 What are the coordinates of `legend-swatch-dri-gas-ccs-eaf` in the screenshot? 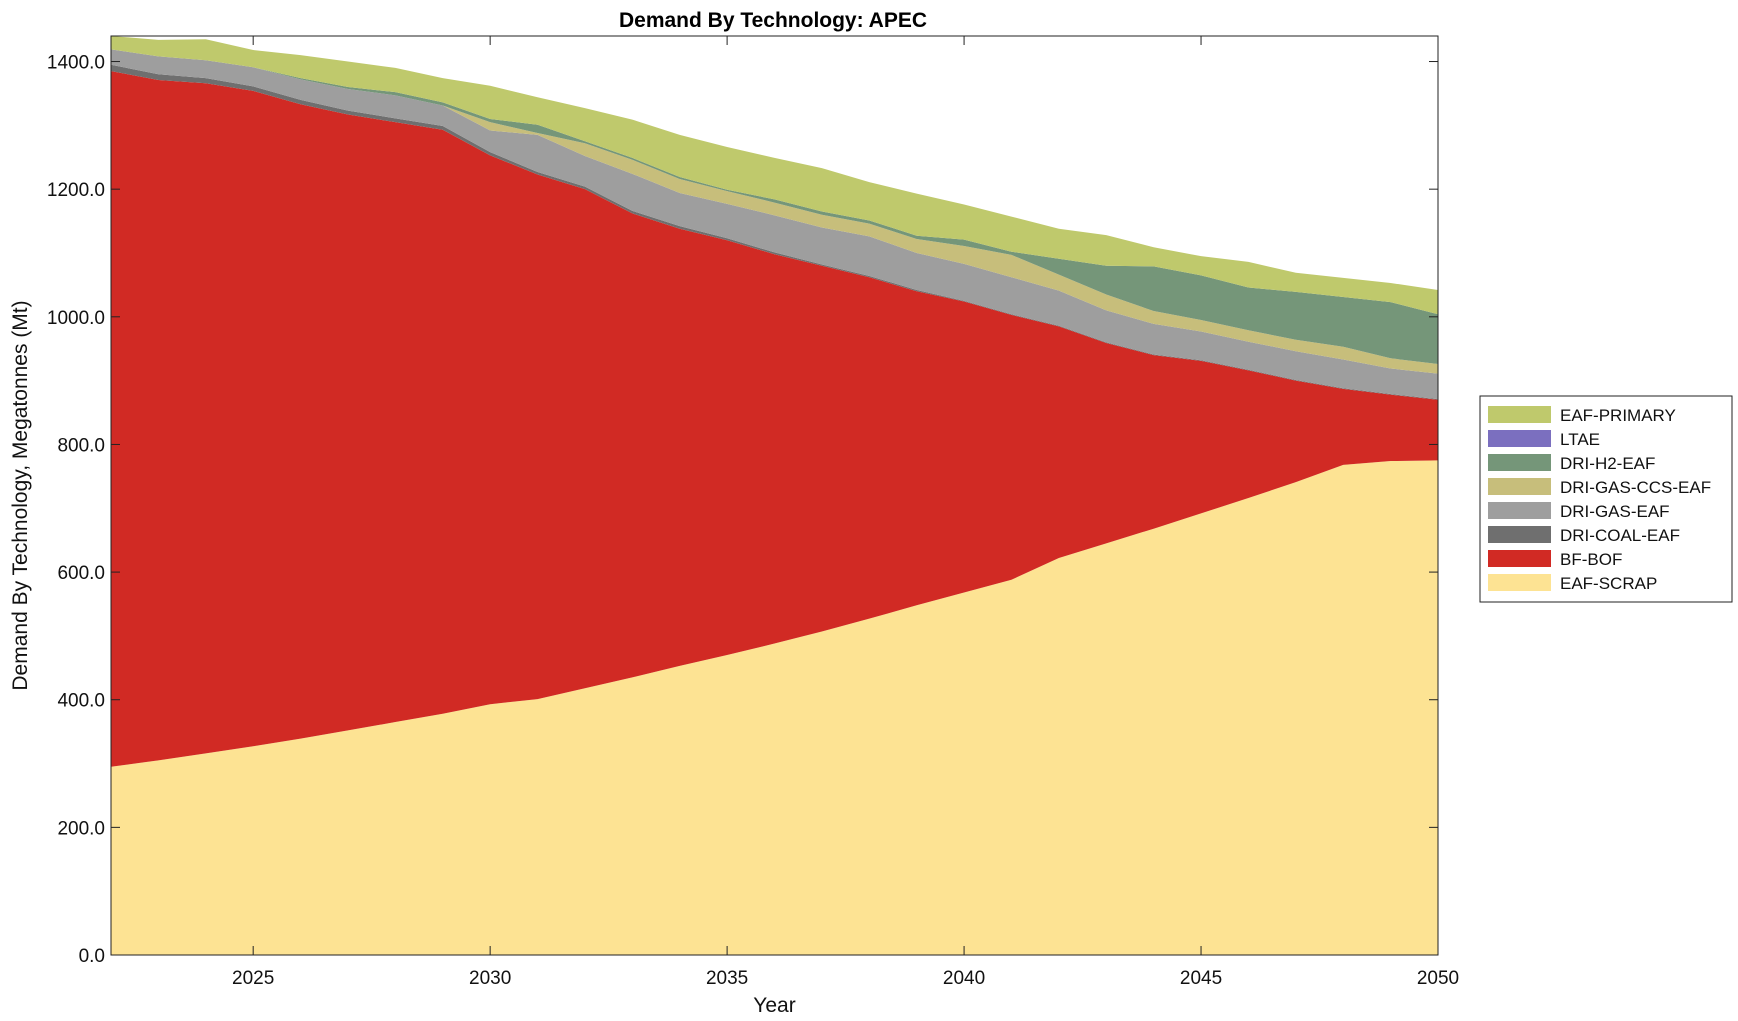 It's located at (1519, 486).